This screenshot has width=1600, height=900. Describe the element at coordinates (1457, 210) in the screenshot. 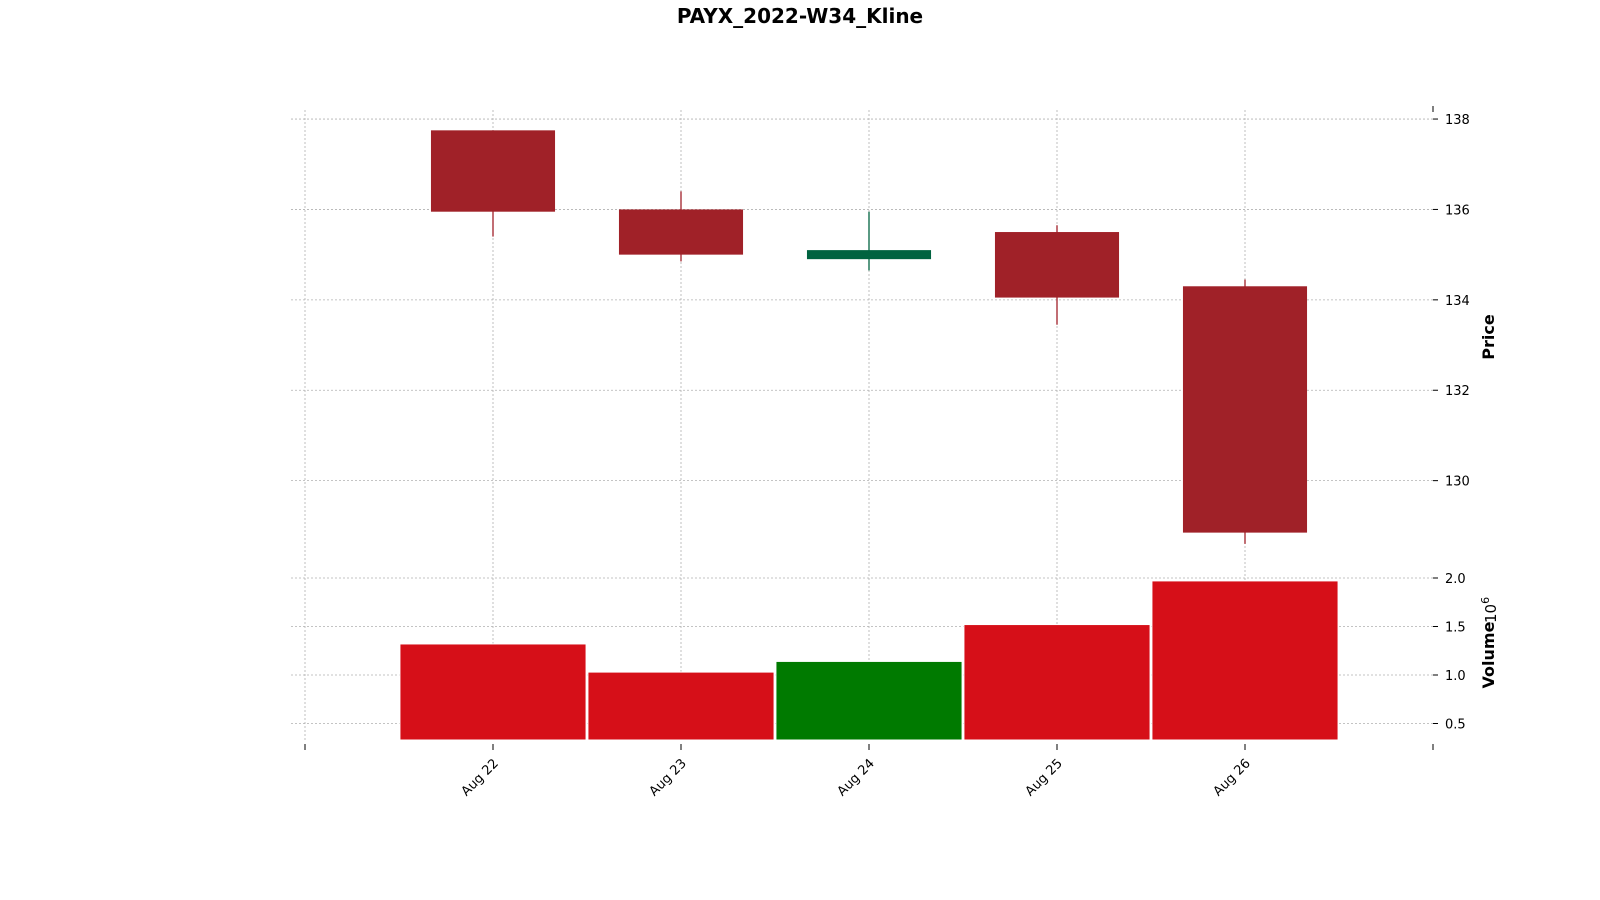

I see `price-tick-label: 136` at that location.